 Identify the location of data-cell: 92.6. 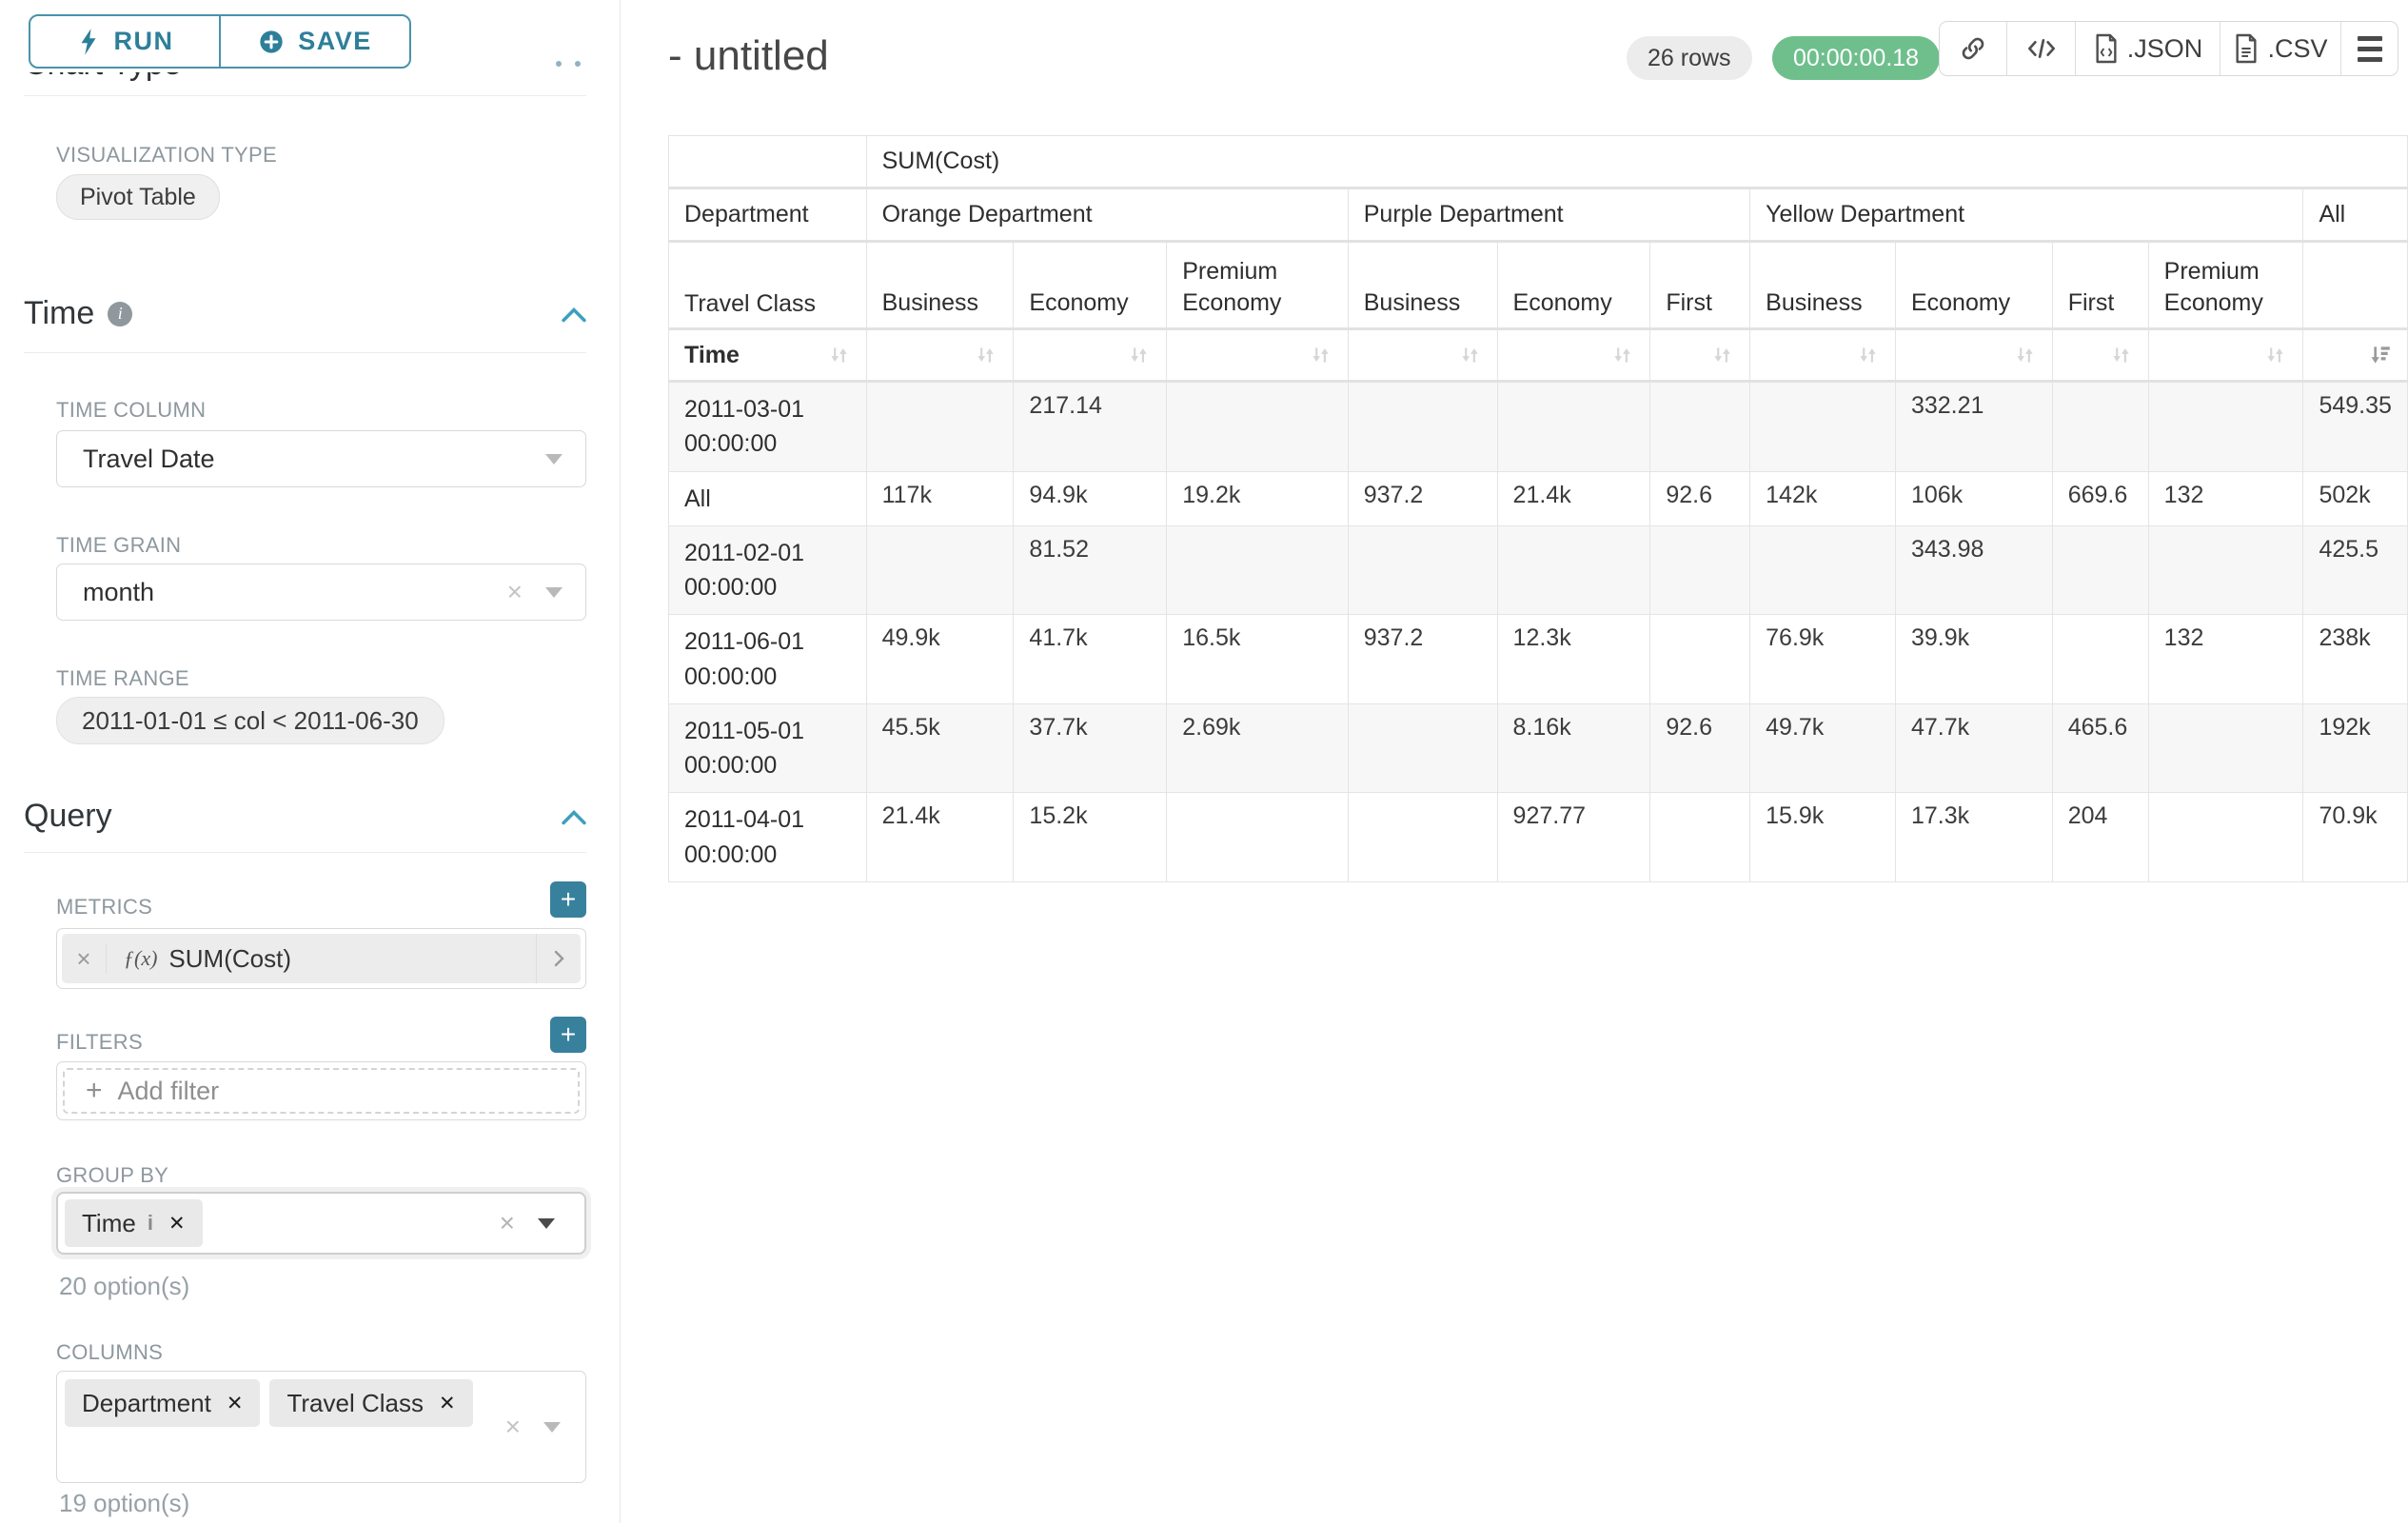
(1700, 498).